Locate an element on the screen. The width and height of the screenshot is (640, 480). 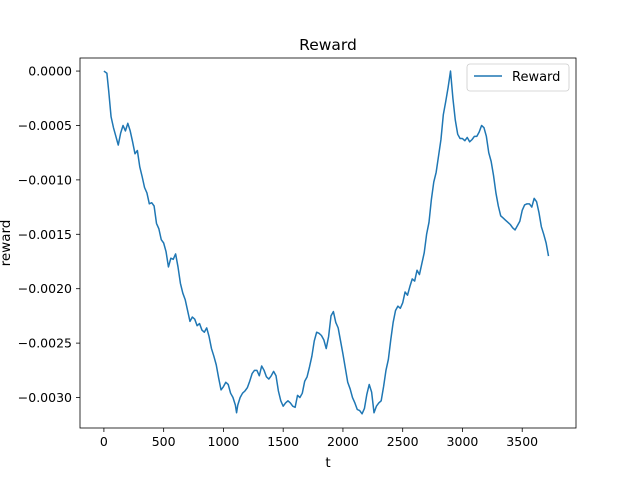
y-tick-label: 0.0000 is located at coordinates (50, 71).